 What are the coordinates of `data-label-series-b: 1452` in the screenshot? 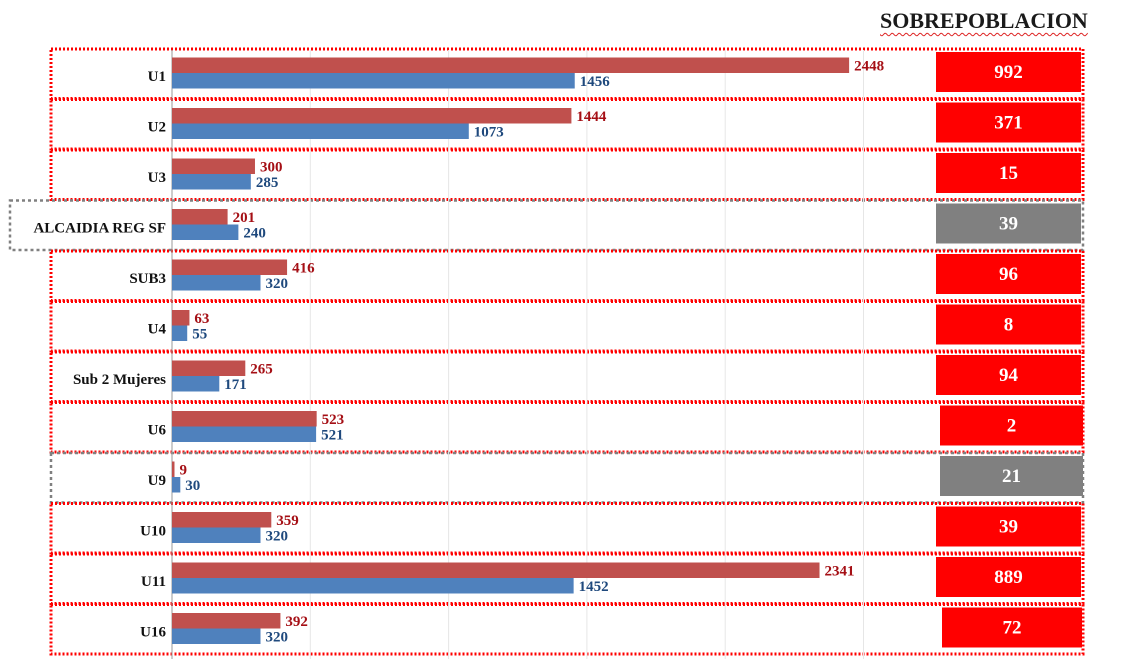 It's located at (594, 587).